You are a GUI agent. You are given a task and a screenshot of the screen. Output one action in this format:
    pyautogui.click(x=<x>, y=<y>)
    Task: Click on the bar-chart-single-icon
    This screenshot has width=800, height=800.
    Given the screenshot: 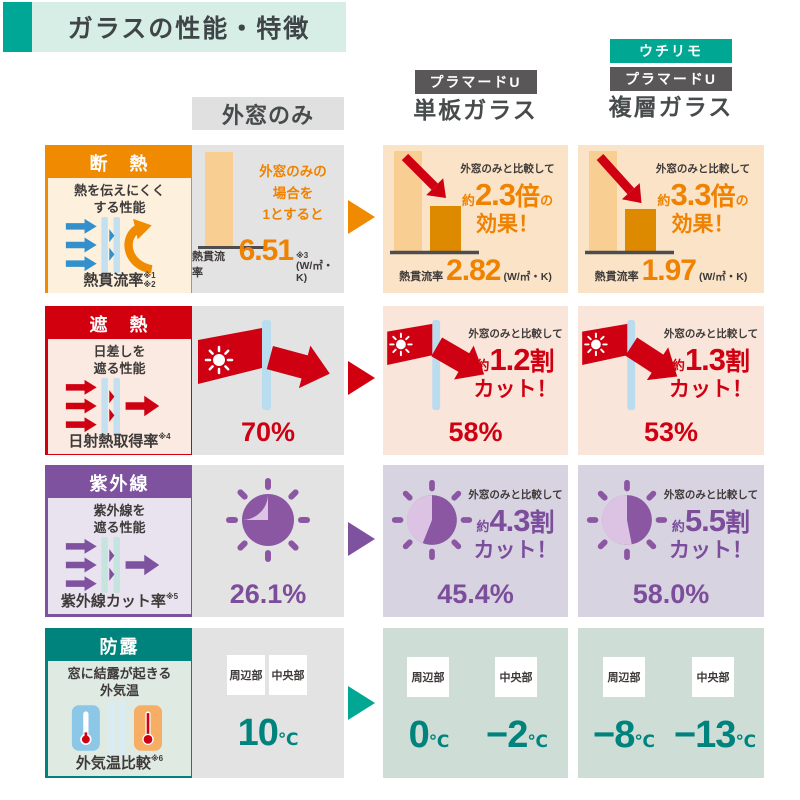 What is the action you would take?
    pyautogui.click(x=434, y=203)
    